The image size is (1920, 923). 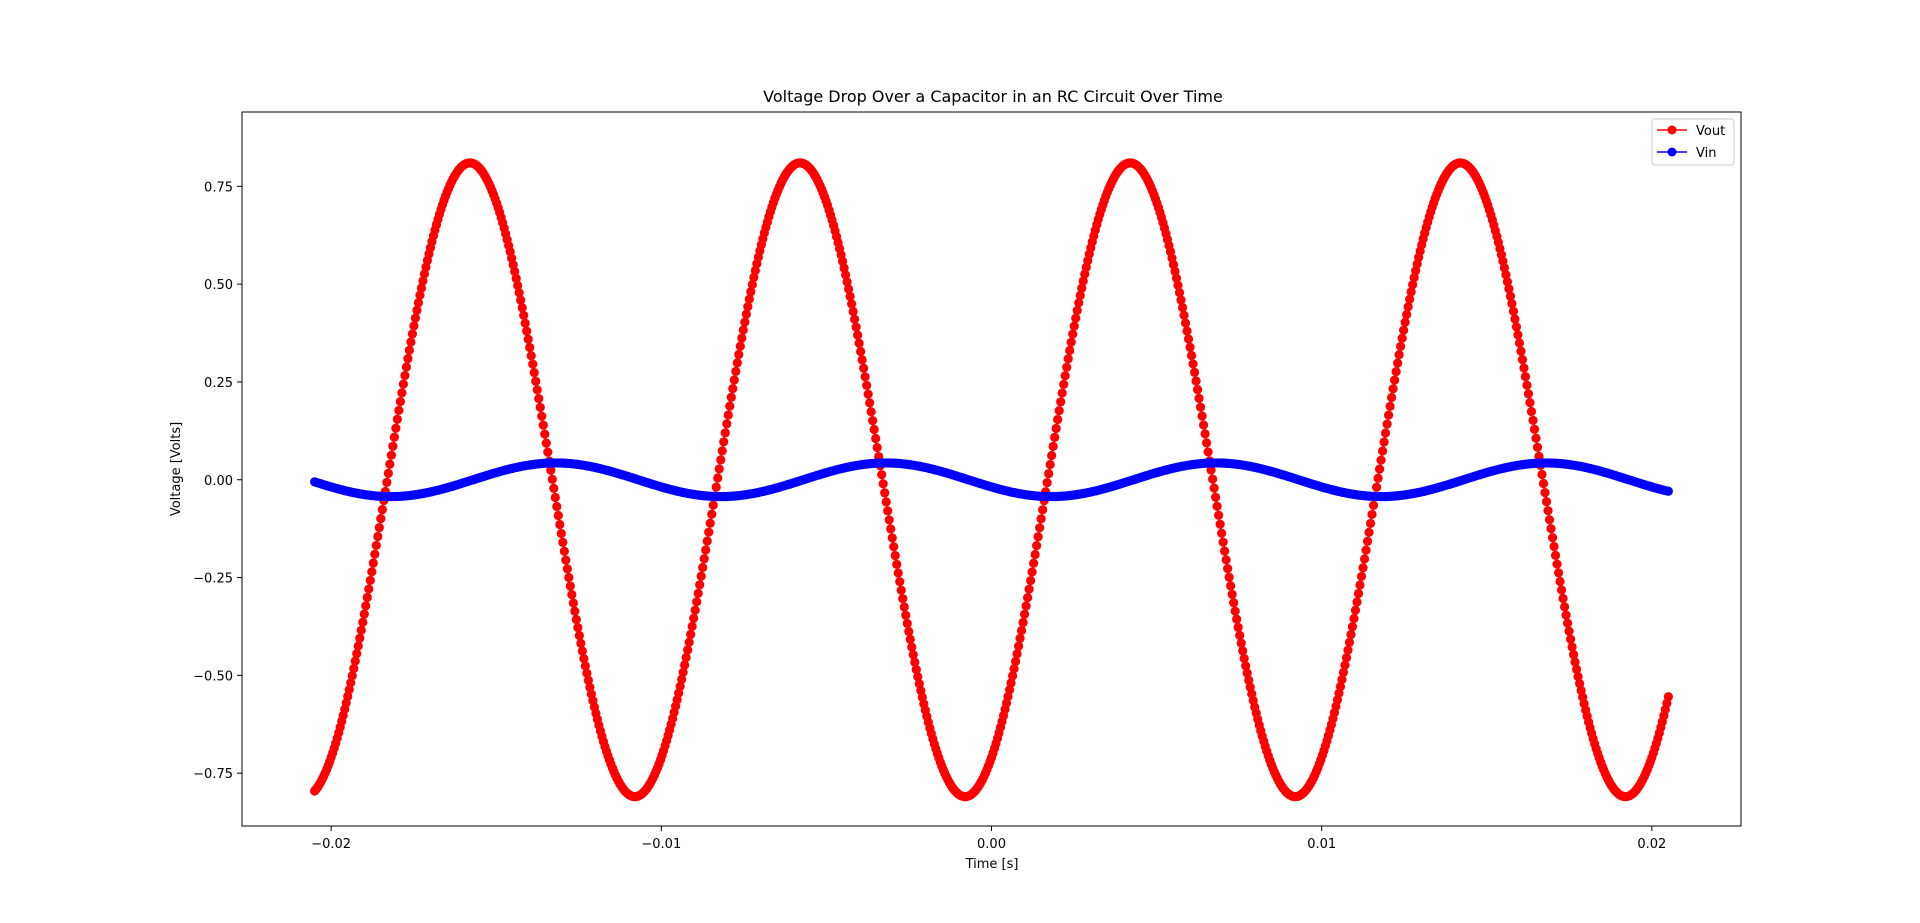 I want to click on data-point-vin, so click(x=1668, y=491).